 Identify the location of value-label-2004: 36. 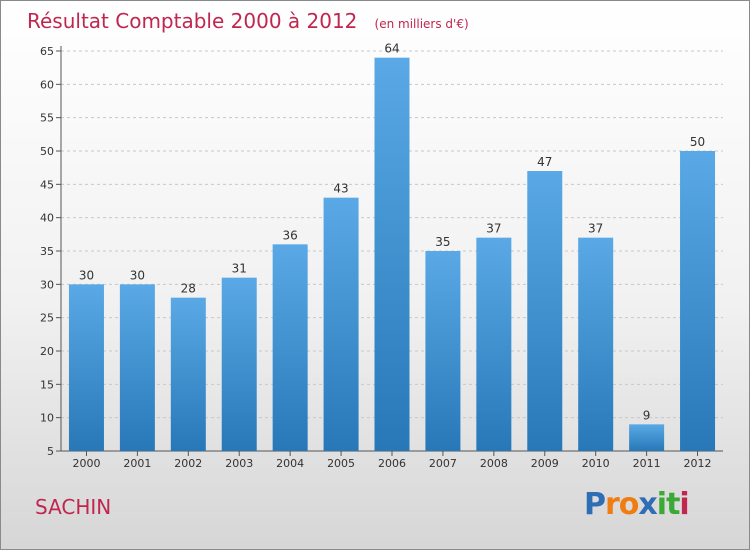
(290, 235).